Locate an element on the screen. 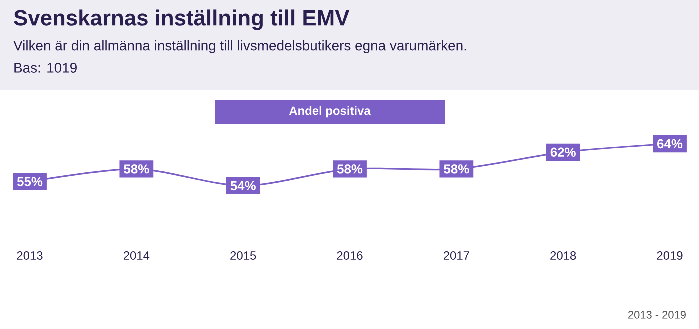  x-tick-label: 2019 is located at coordinates (670, 256).